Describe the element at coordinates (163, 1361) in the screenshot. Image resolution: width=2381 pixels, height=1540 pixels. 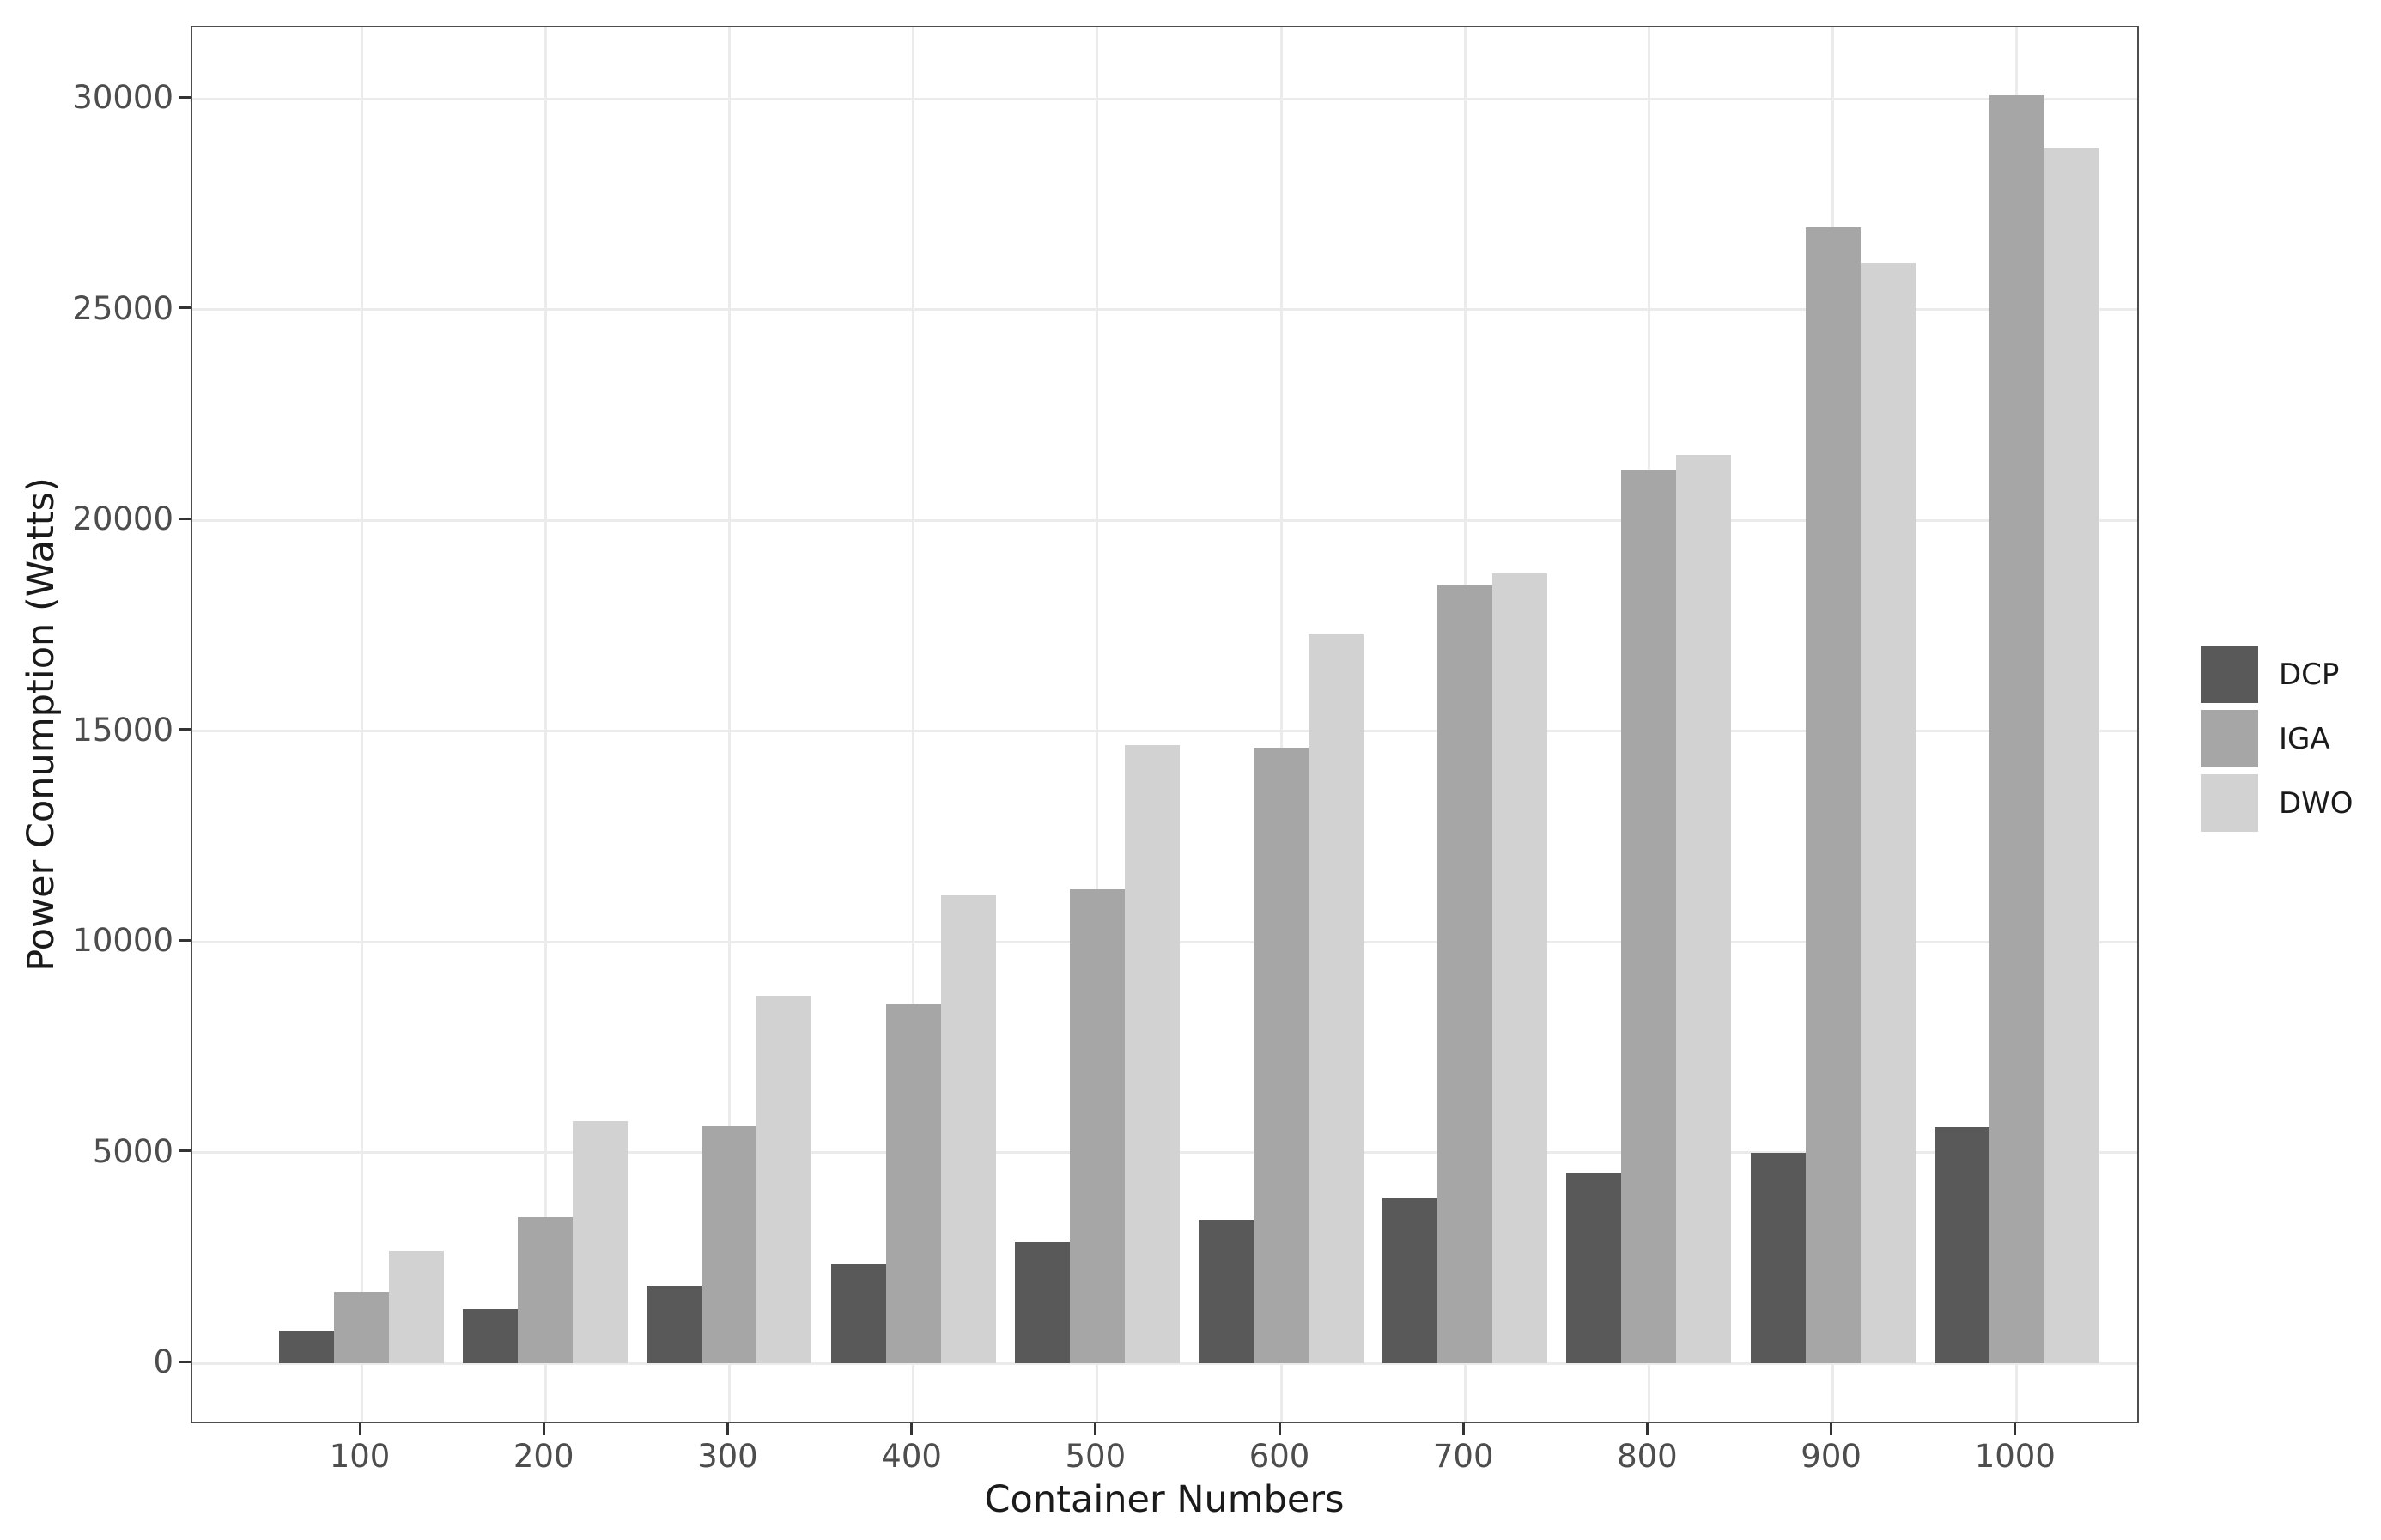
I see `y-tick-label-0: 0` at that location.